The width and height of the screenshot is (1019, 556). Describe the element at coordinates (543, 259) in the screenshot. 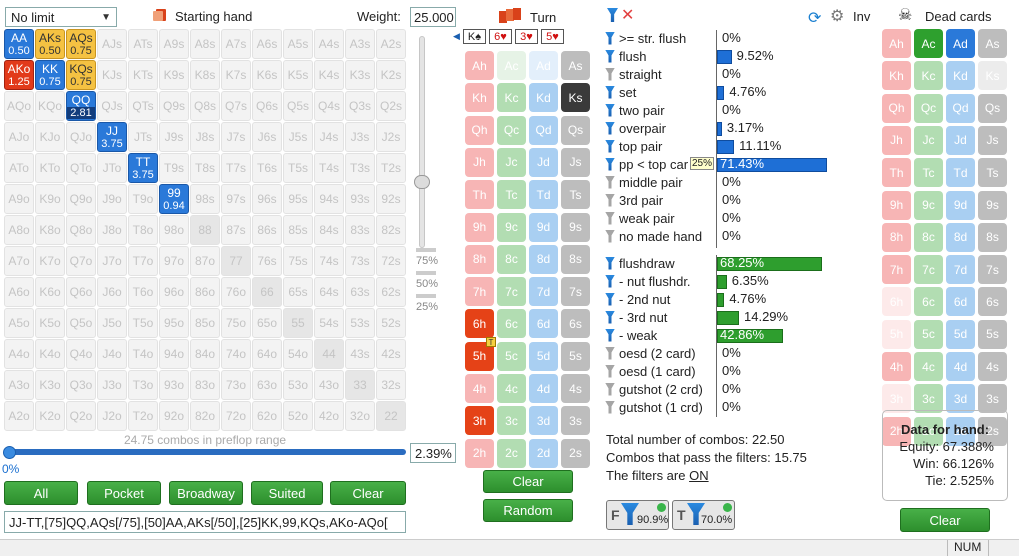

I see `deck-card: 8d` at that location.